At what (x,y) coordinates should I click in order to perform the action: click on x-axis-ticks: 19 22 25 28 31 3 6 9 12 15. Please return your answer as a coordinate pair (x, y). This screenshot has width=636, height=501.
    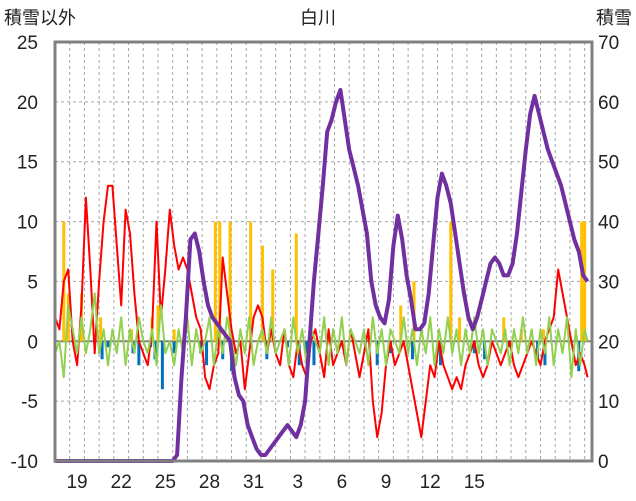
    Looking at the image, I should click on (275, 482).